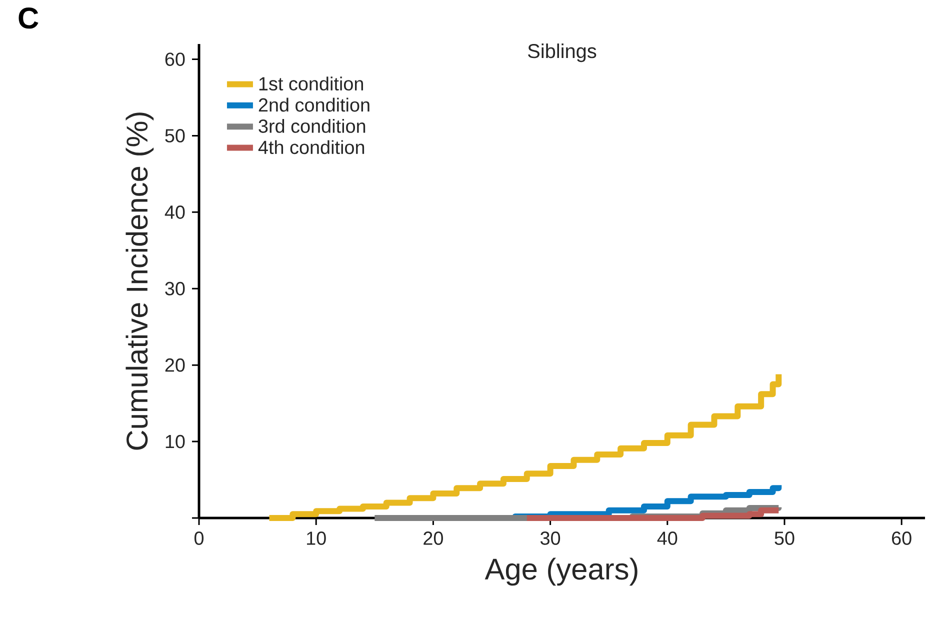  What do you see at coordinates (175, 365) in the screenshot?
I see `y-tick-label: 20` at bounding box center [175, 365].